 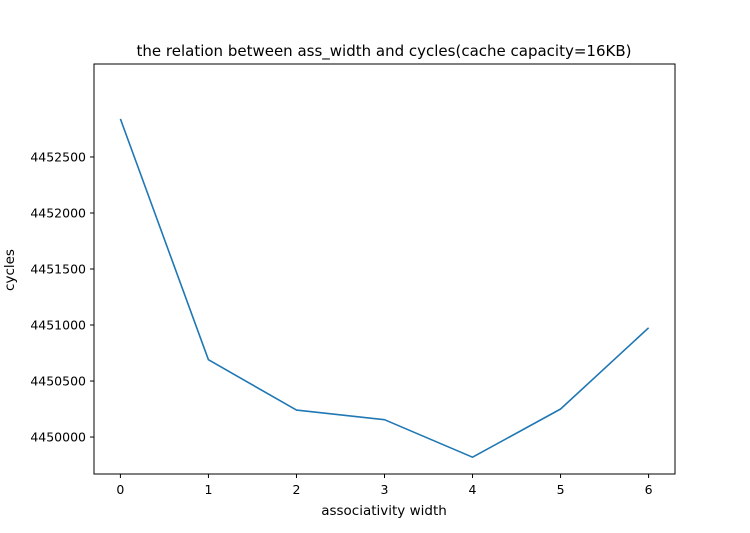 I want to click on x-tick-label: 5, so click(x=561, y=489).